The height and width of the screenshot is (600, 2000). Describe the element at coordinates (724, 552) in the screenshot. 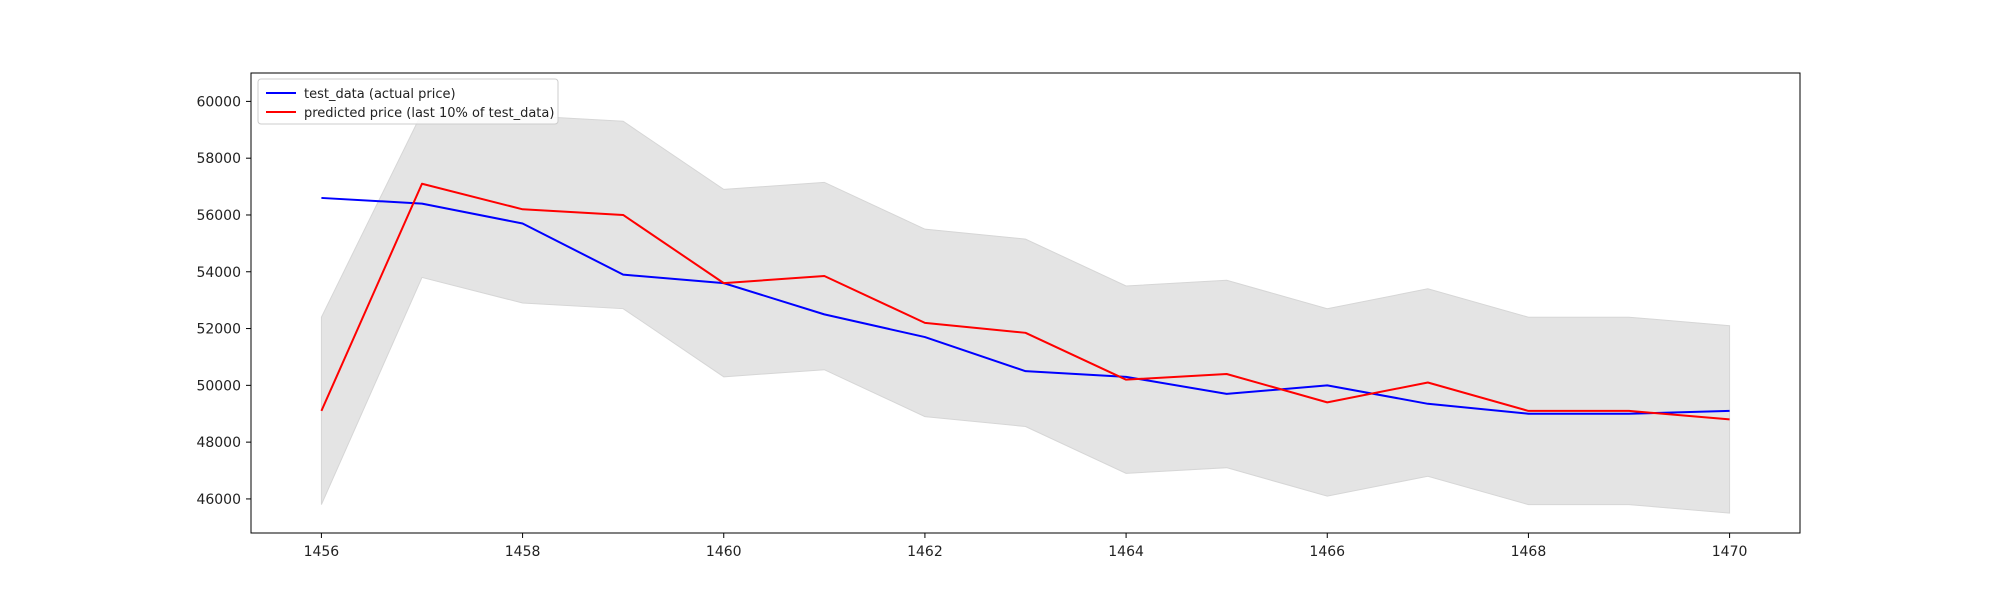

I see `x-tick-label: 1460` at that location.